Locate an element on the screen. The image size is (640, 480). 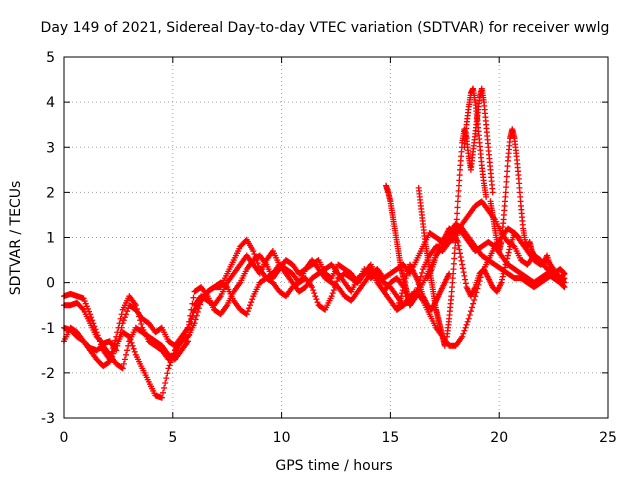
x-tick-label: 5 is located at coordinates (172, 438).